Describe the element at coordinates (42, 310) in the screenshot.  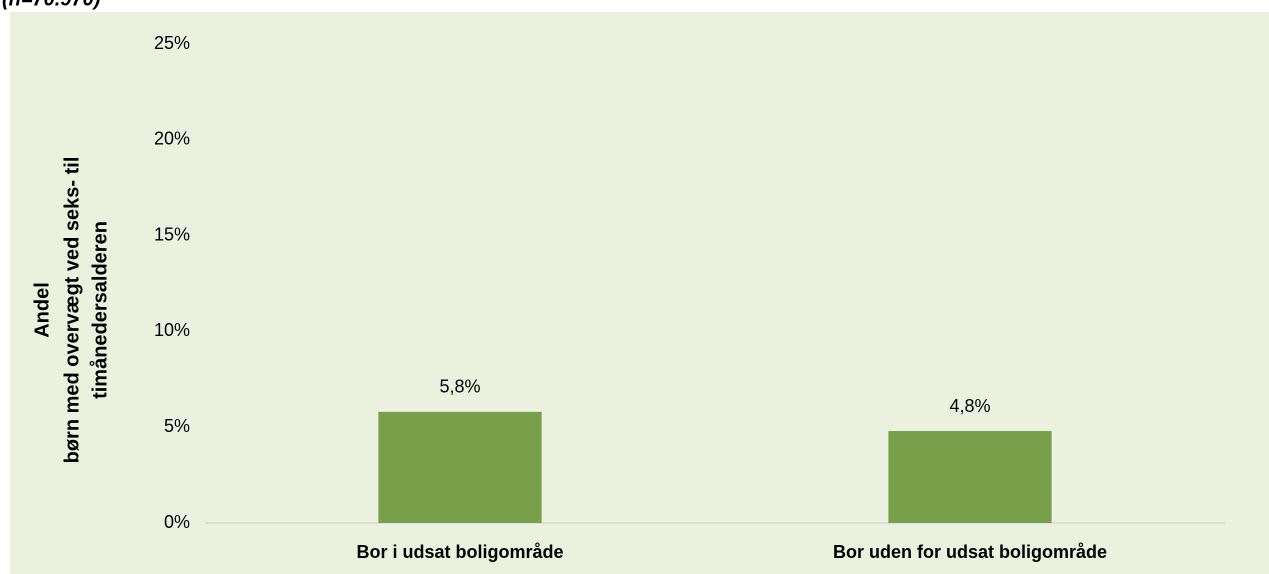
I see `y-label-line: Andel` at that location.